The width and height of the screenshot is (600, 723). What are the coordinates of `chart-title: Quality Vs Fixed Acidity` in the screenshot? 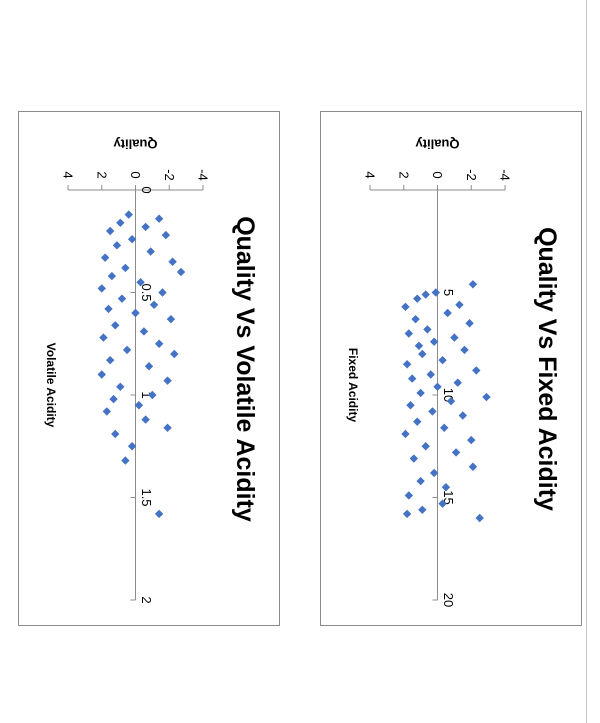 It's located at (547, 369).